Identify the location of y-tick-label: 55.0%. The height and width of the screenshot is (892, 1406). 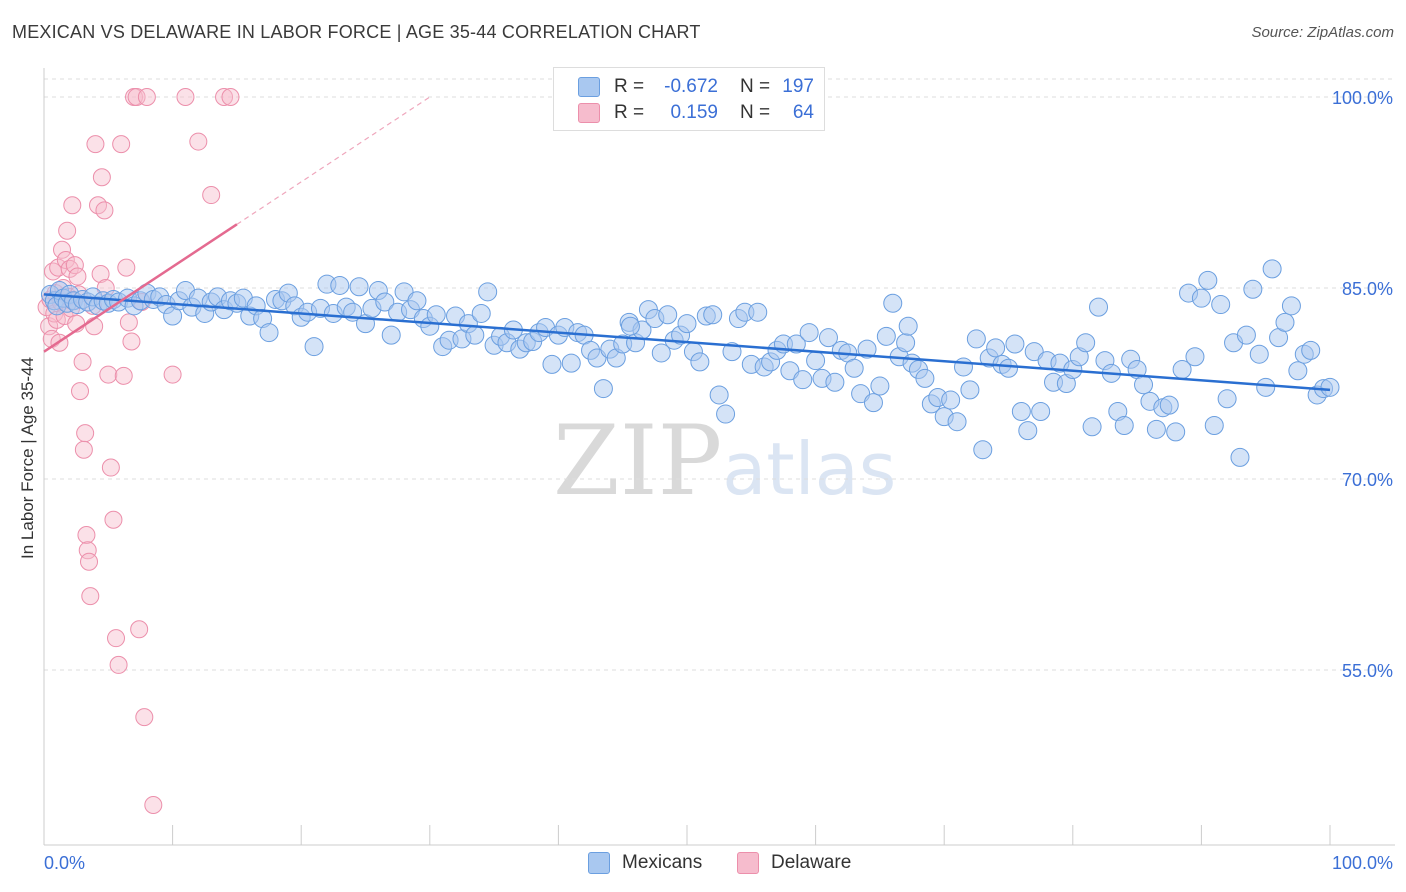
(1367, 671).